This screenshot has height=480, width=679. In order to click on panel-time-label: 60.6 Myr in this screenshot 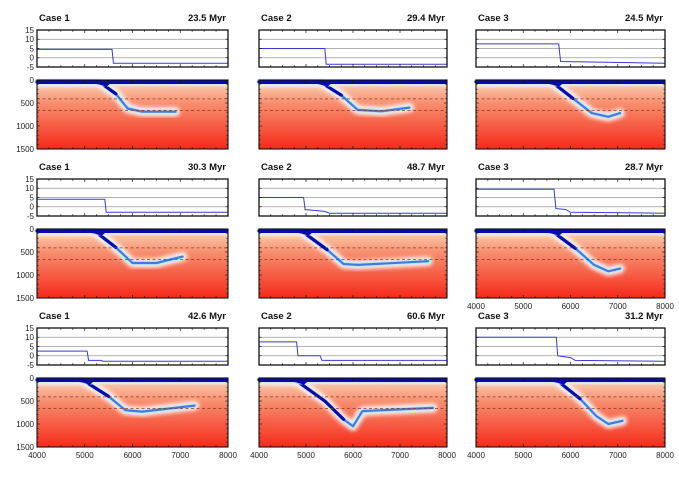, I will do `click(426, 316)`.